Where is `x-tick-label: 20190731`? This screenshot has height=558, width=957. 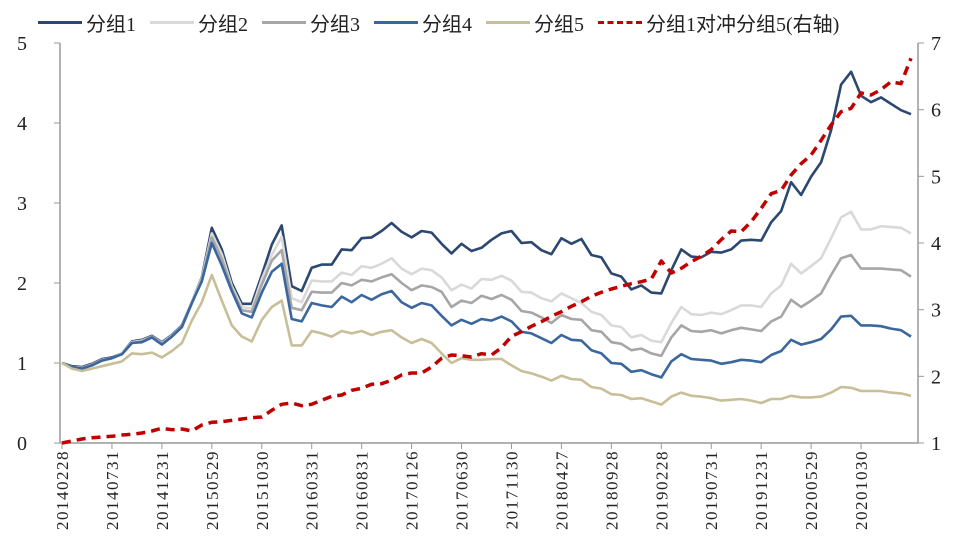 x-tick-label: 20190731 is located at coordinates (711, 490).